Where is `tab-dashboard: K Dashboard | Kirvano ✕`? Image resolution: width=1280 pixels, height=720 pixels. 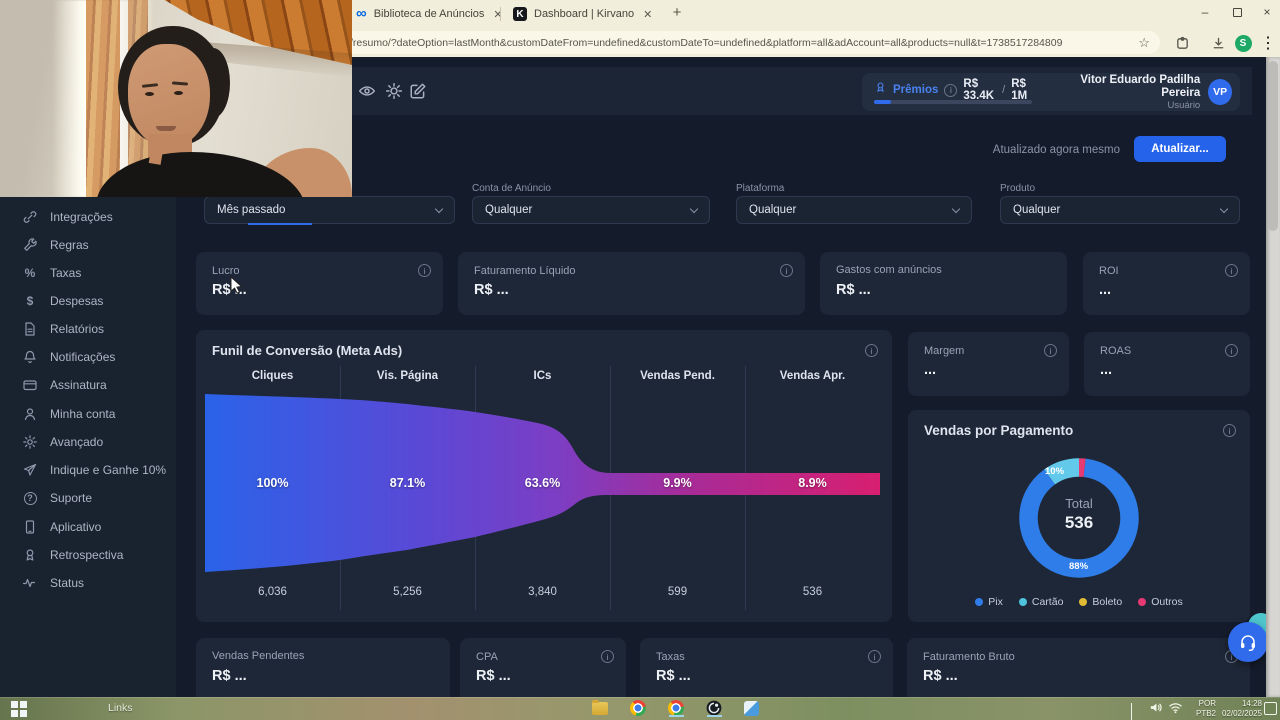
tab-dashboard: K Dashboard | Kirvano ✕ is located at coordinates (584, 14).